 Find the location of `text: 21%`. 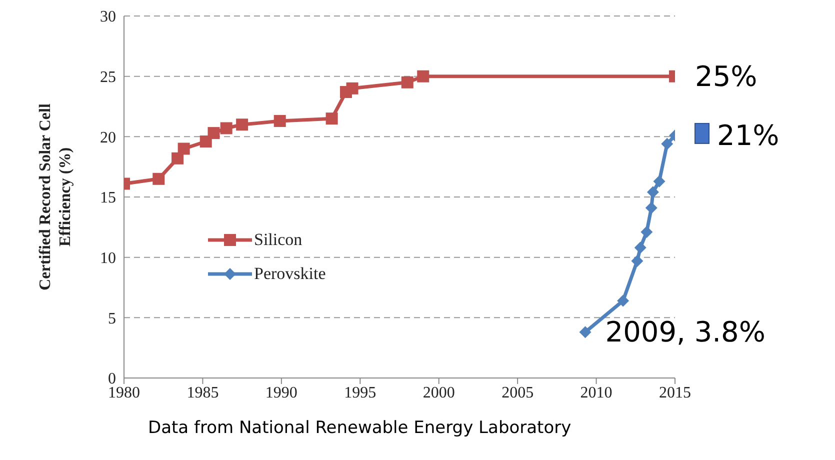

text: 21% is located at coordinates (748, 135).